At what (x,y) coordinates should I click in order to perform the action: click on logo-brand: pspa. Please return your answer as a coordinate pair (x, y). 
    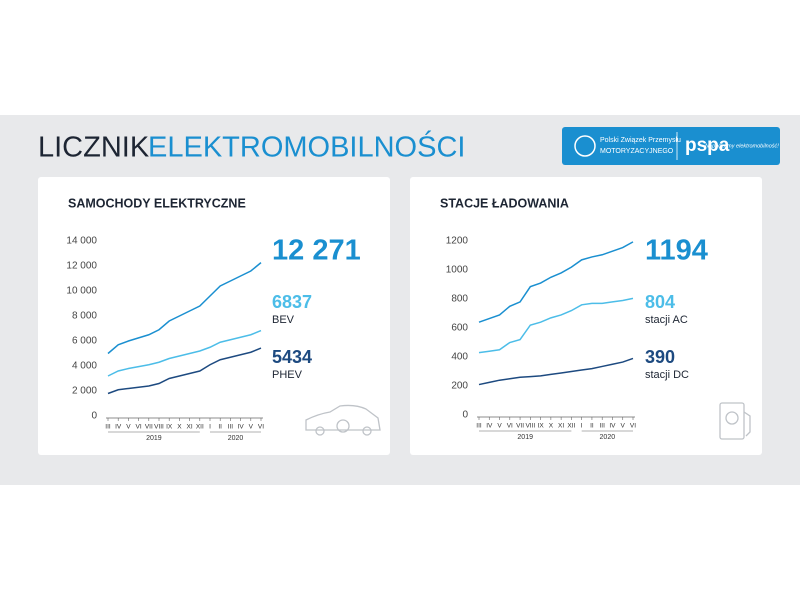
    Looking at the image, I should click on (707, 145).